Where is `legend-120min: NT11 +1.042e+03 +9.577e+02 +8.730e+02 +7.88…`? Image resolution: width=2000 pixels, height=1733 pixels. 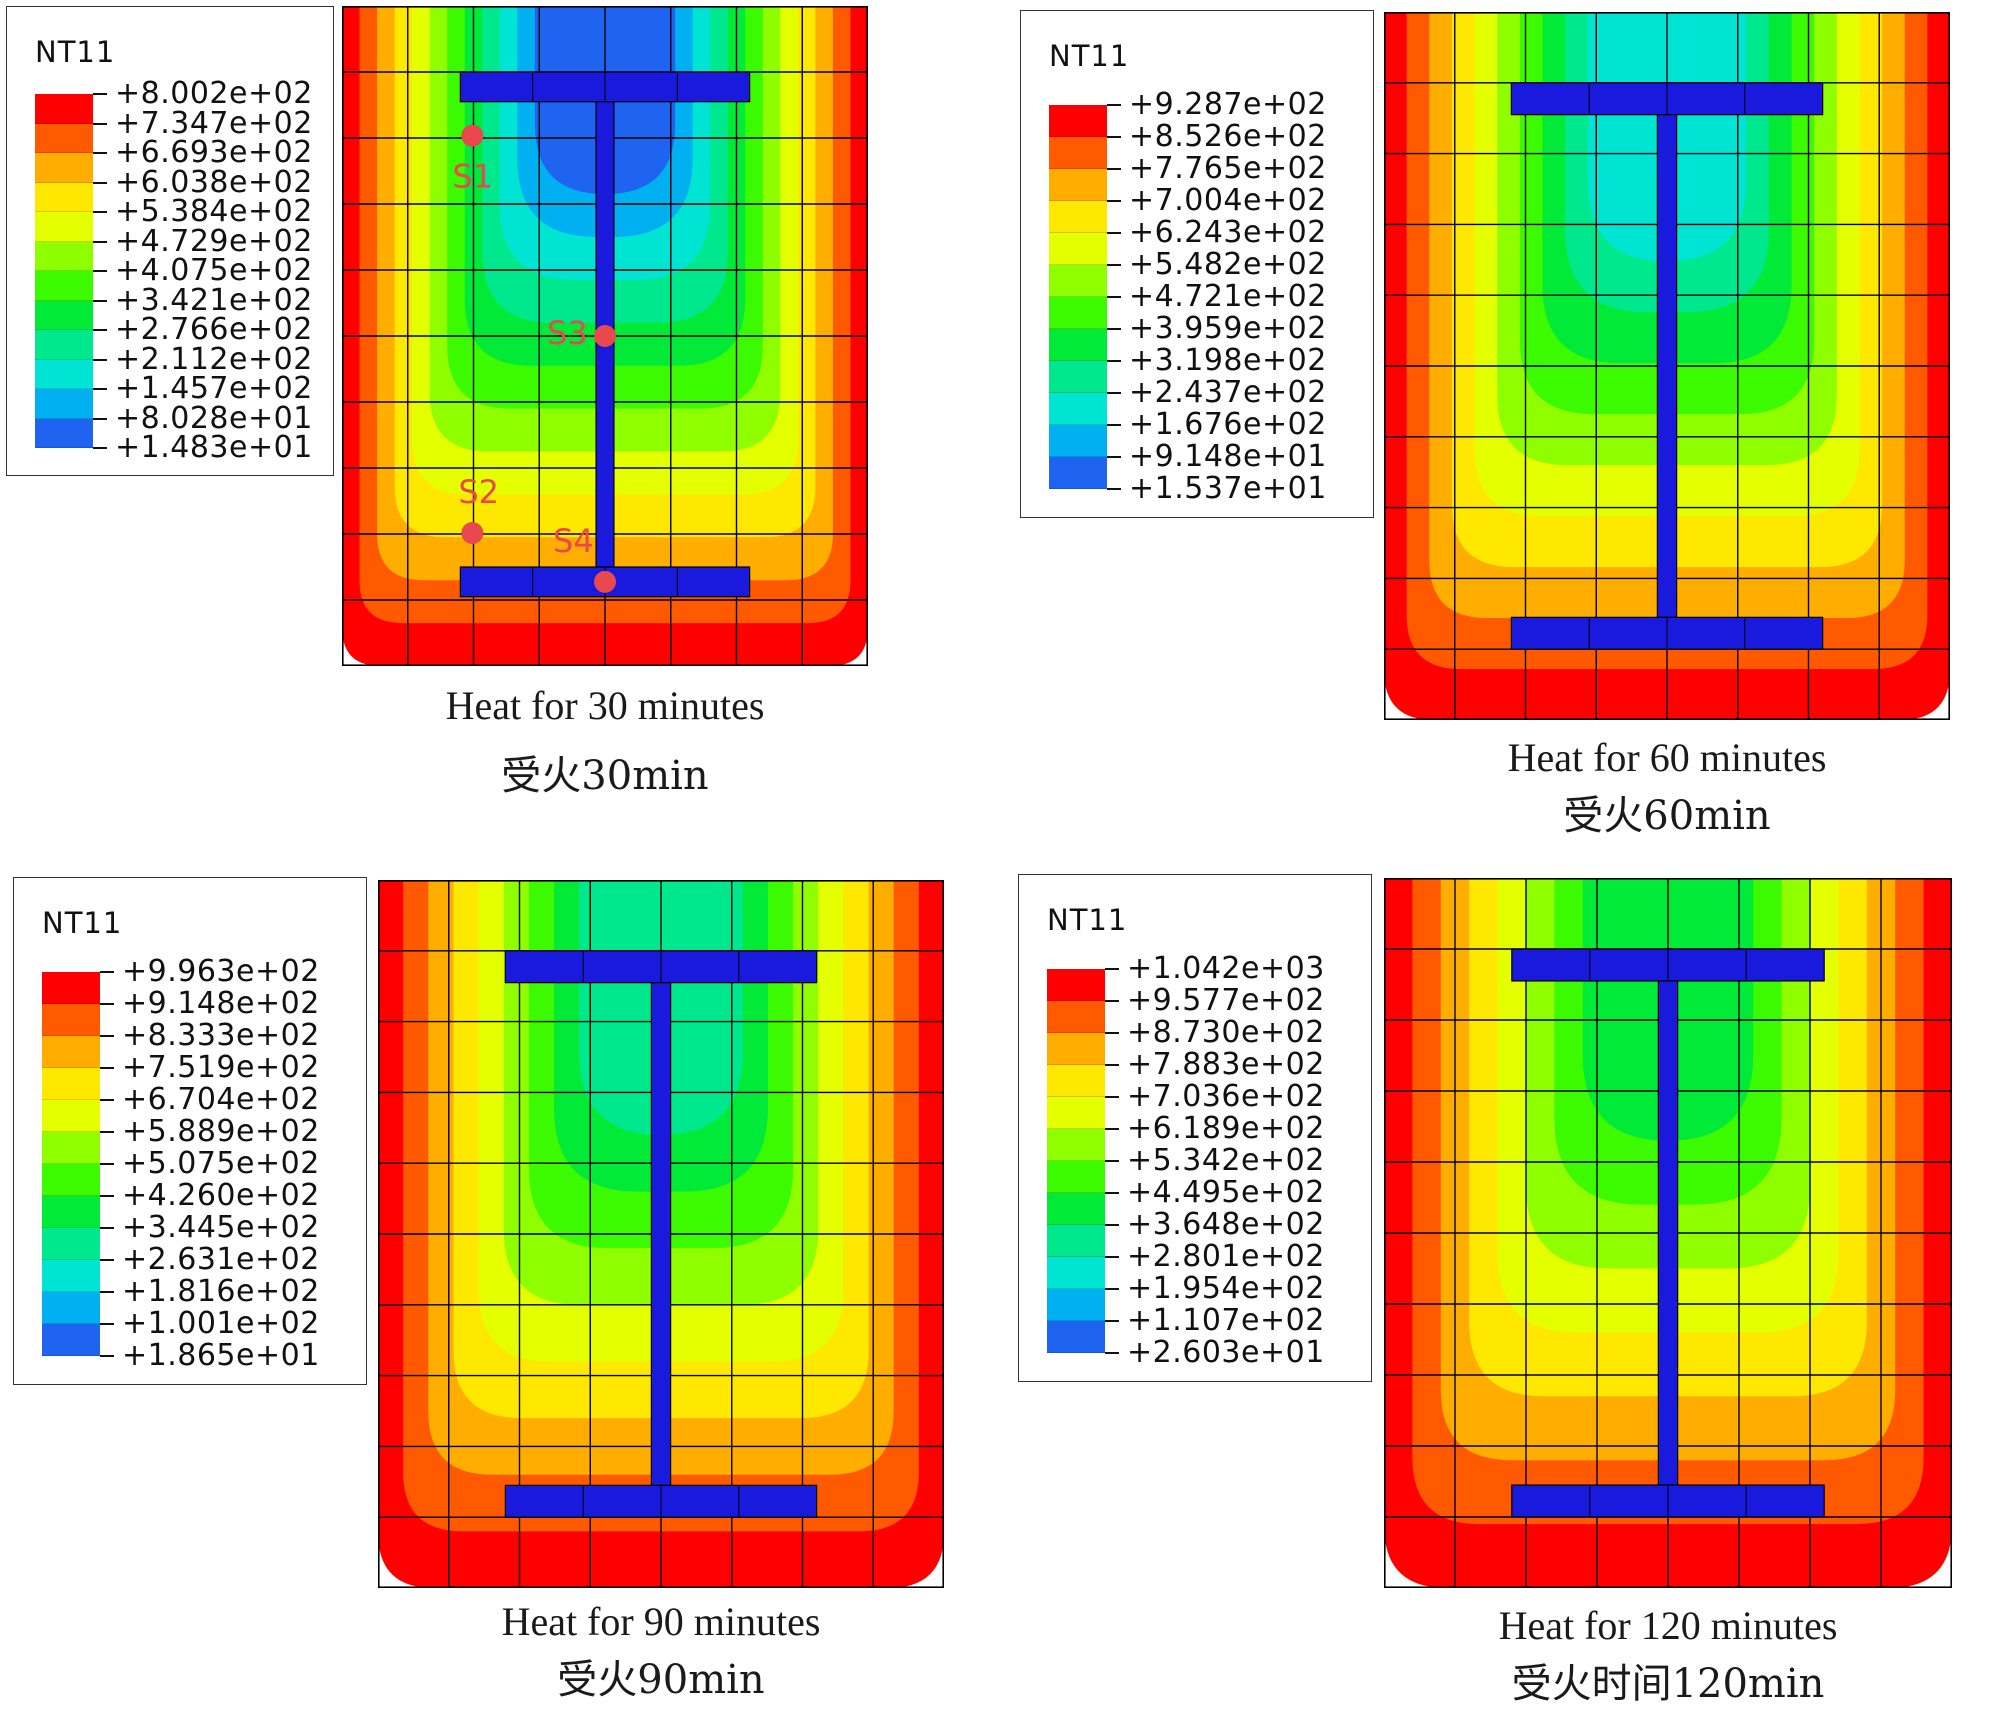 legend-120min: NT11 +1.042e+03 +9.577e+02 +8.730e+02 +7.88… is located at coordinates (1195, 1128).